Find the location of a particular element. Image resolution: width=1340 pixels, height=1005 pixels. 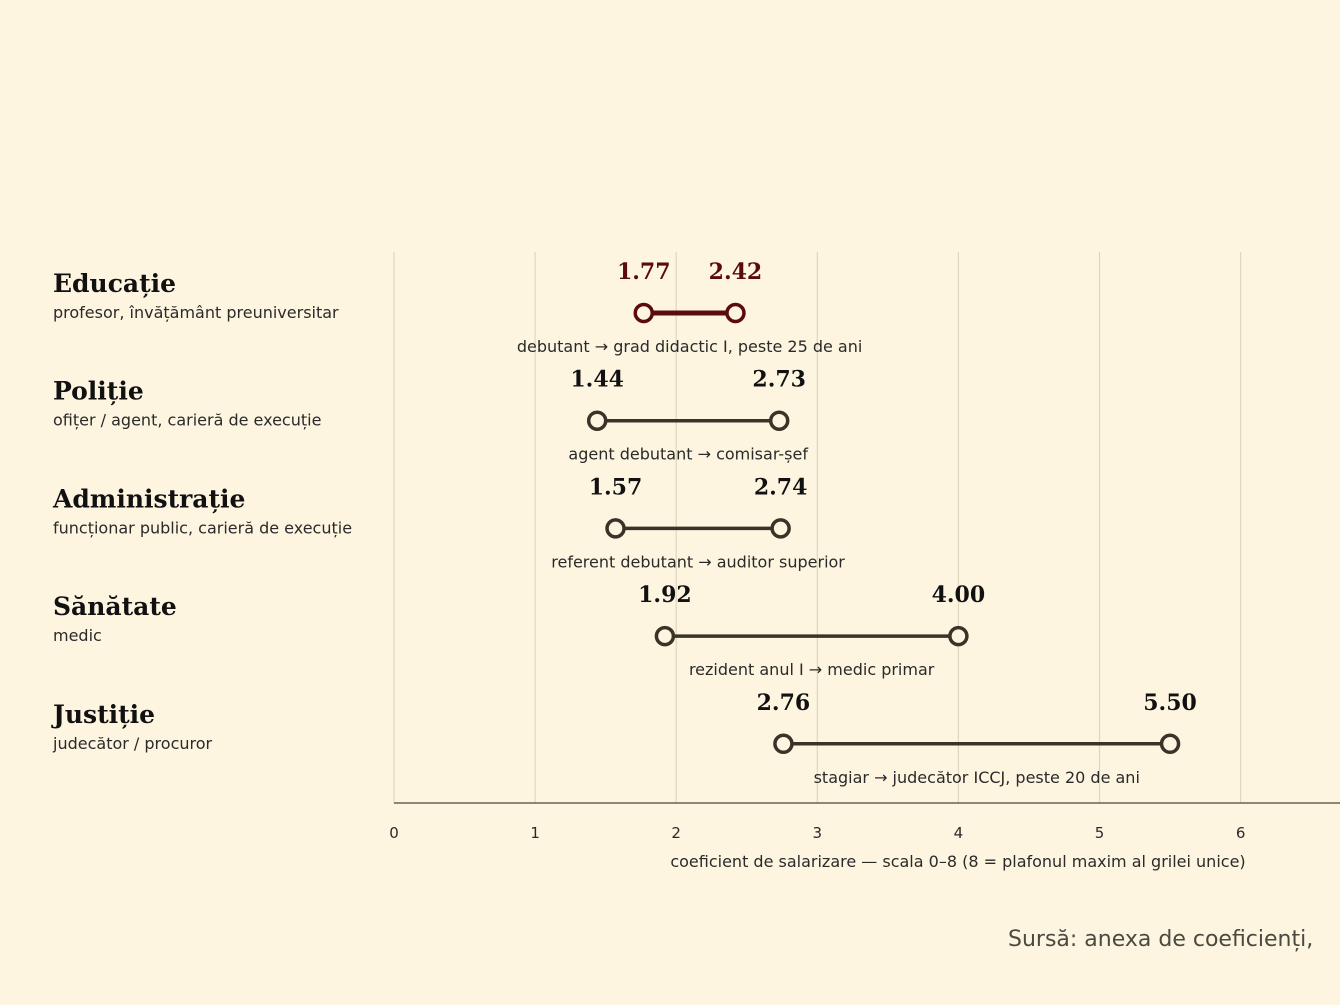

category-subtitle: ofițer / agent, carieră de execuție is located at coordinates (187, 420).